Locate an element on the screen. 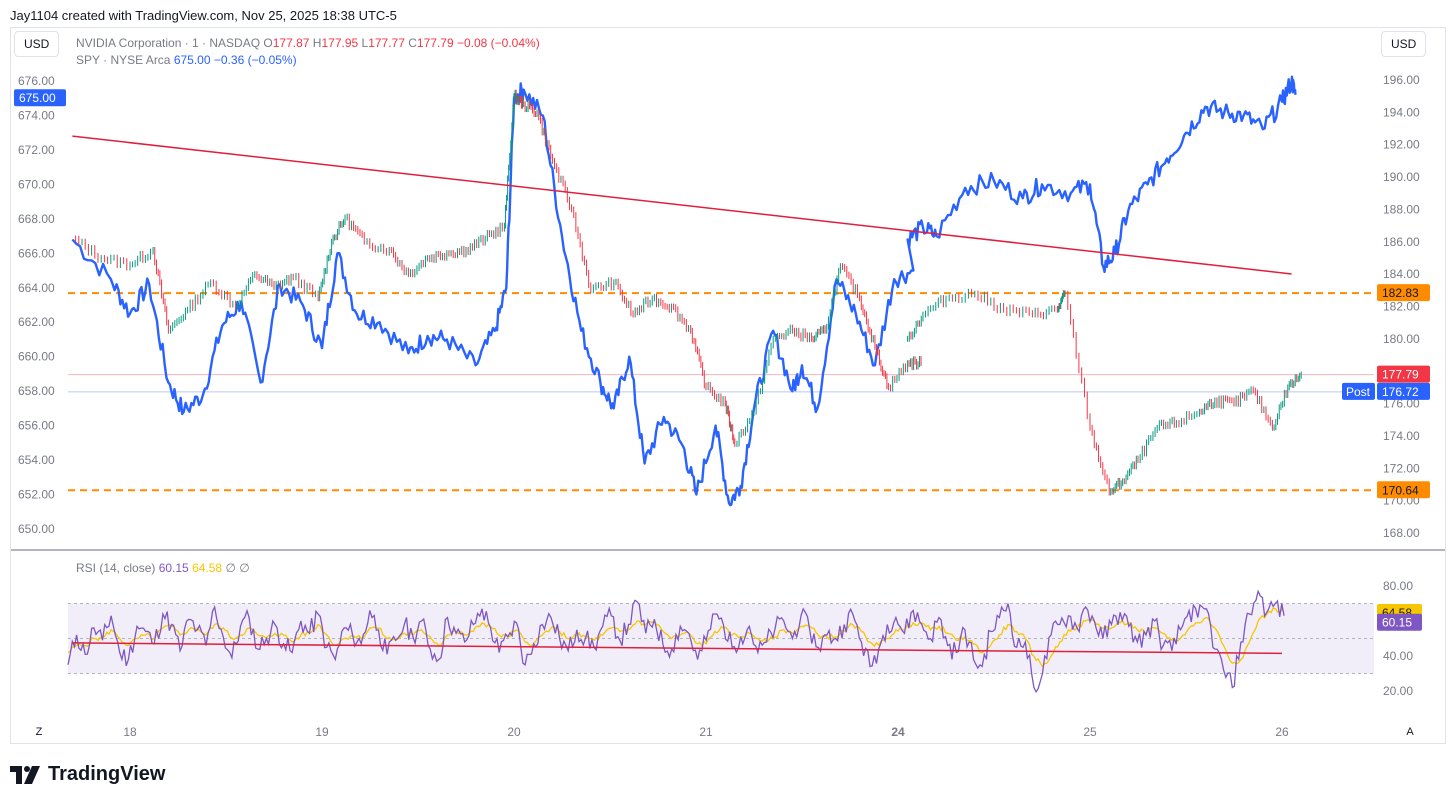 This screenshot has height=804, width=1456. spy-symbol-name: SPY · NYSE Arca is located at coordinates (123, 60).